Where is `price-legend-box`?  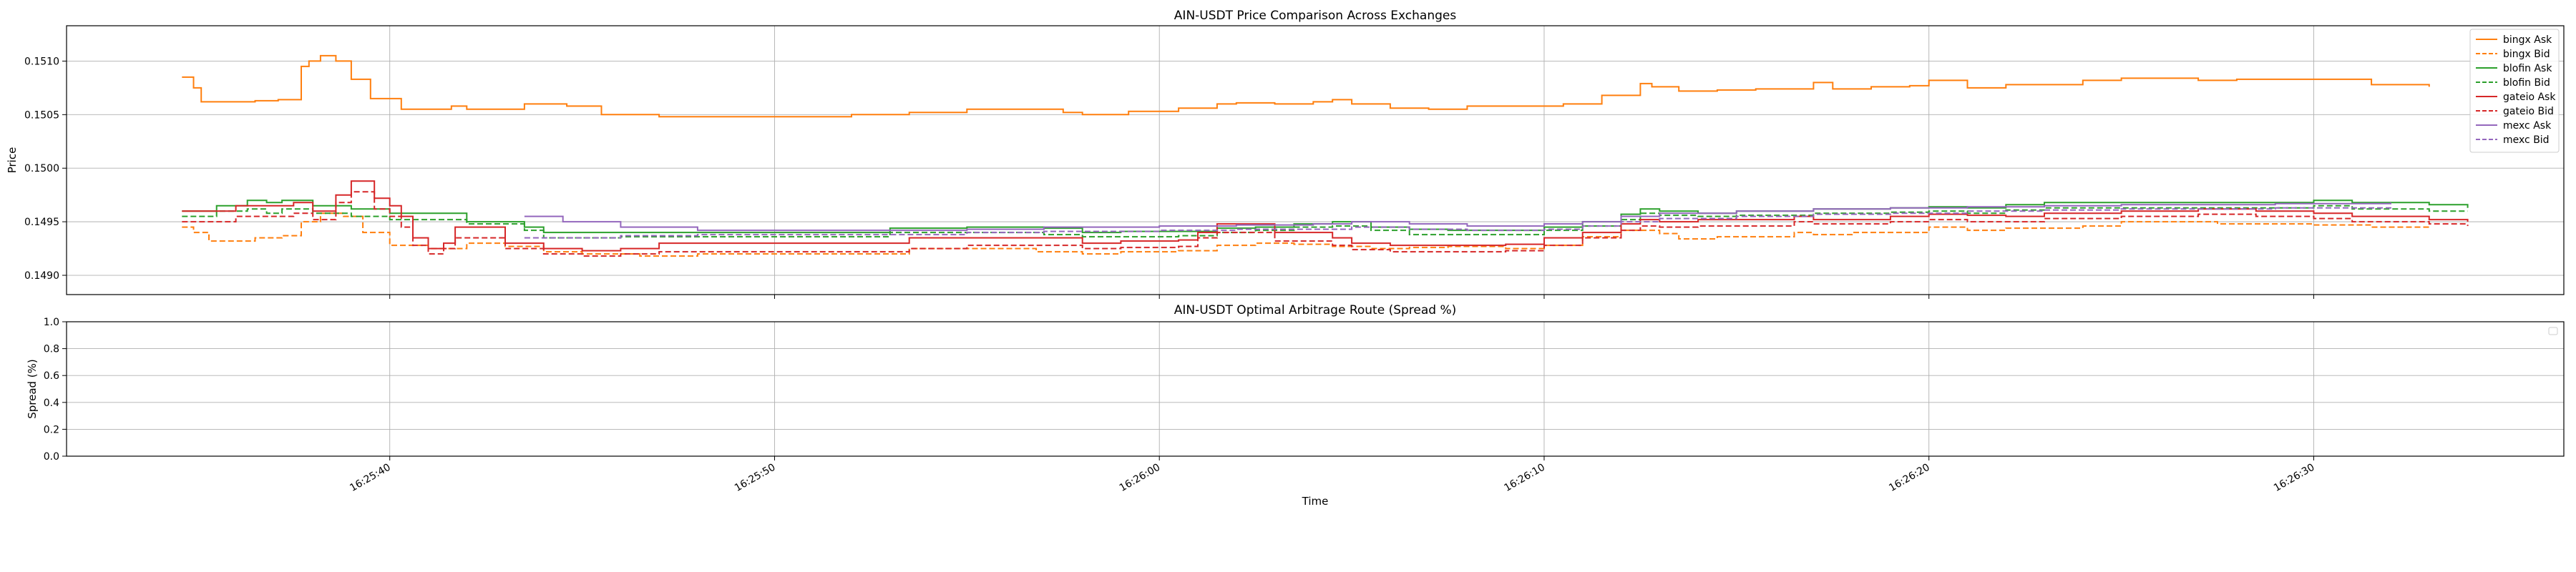 price-legend-box is located at coordinates (2514, 91).